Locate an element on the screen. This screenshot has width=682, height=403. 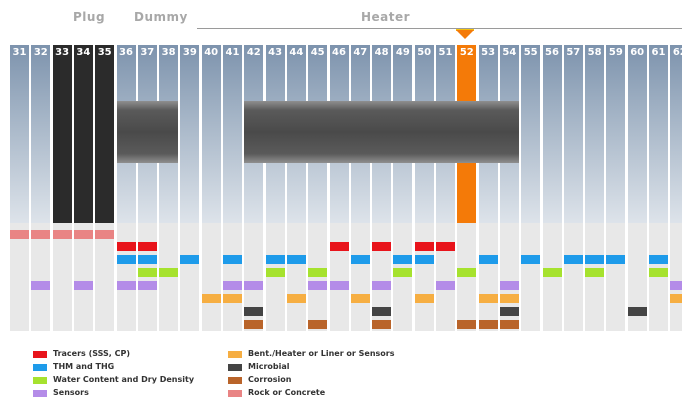
column-label: 57 is located at coordinates (573, 52).